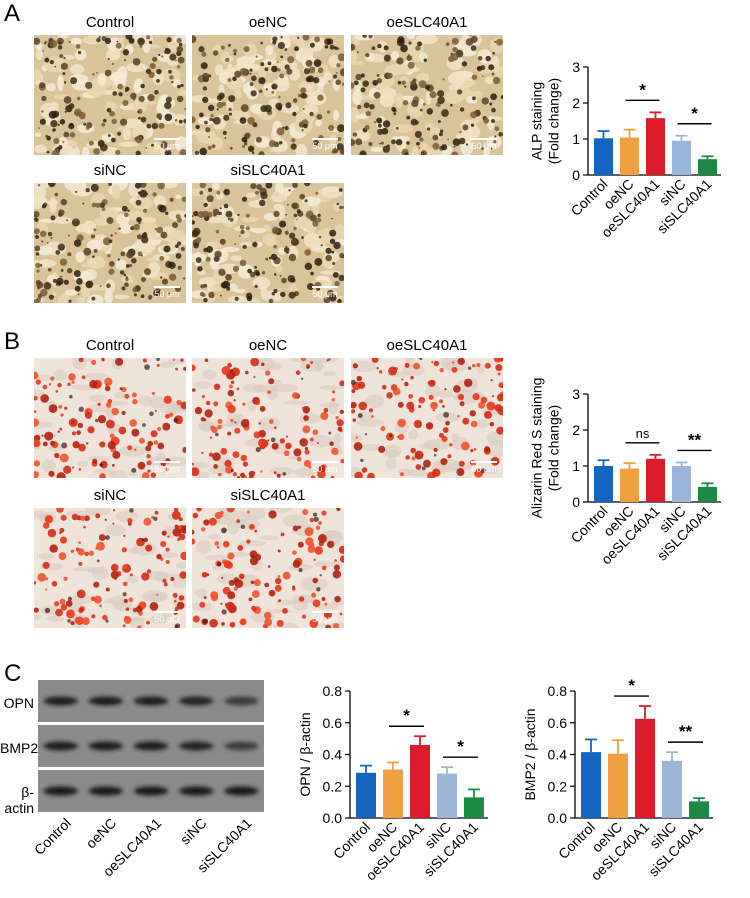 This screenshot has width=750, height=898. I want to click on ars-image-control: Control 50 μm, so click(110, 407).